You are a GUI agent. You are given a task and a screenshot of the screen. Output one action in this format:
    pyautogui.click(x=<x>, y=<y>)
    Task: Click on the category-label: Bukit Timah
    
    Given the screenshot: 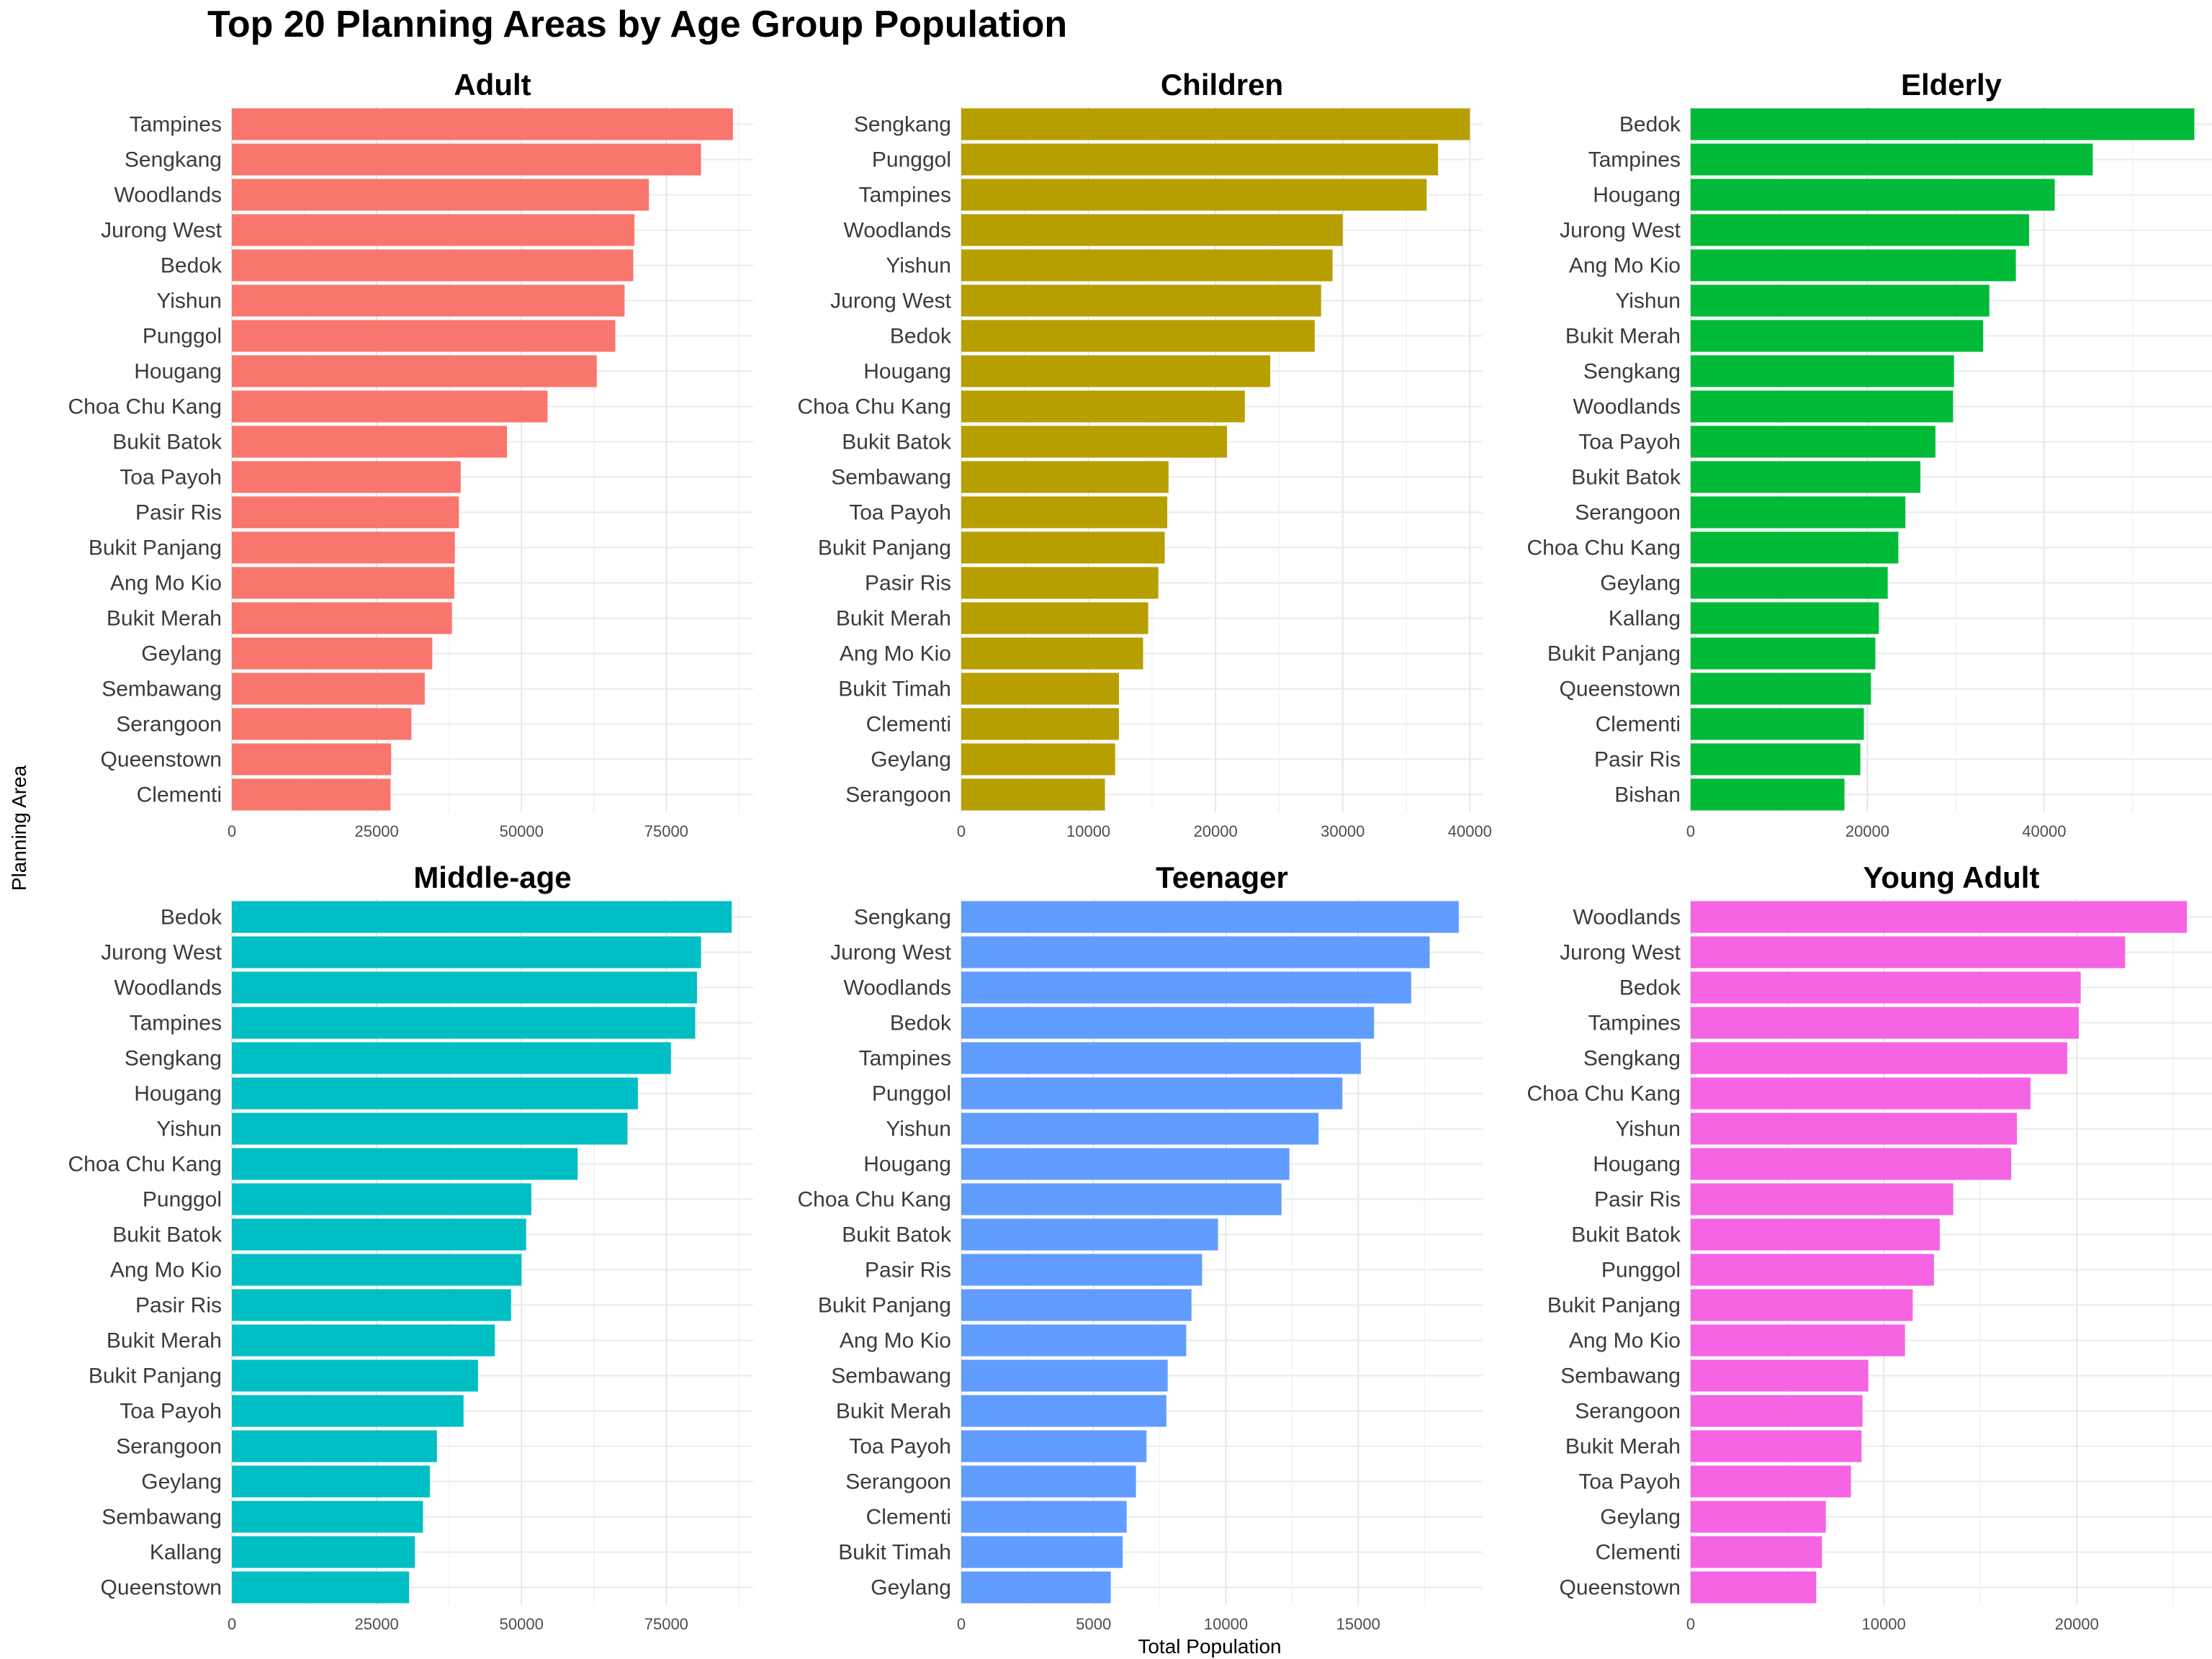 What is the action you would take?
    pyautogui.click(x=894, y=1553)
    